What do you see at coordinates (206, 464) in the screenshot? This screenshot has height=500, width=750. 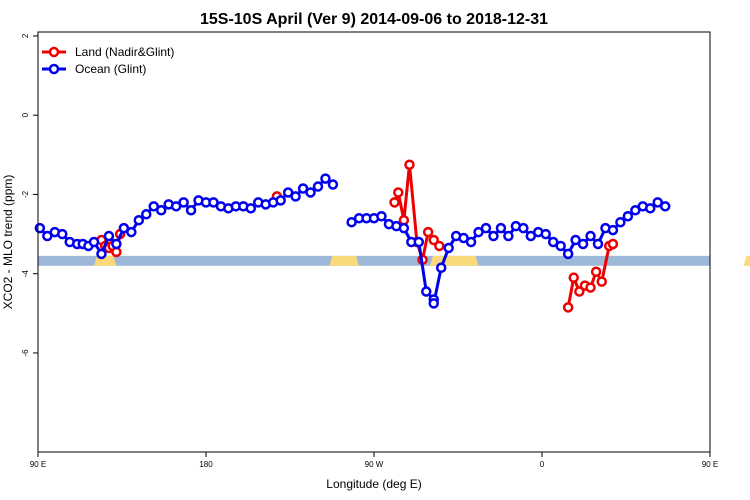 I see `x-tick-label-1: 180` at bounding box center [206, 464].